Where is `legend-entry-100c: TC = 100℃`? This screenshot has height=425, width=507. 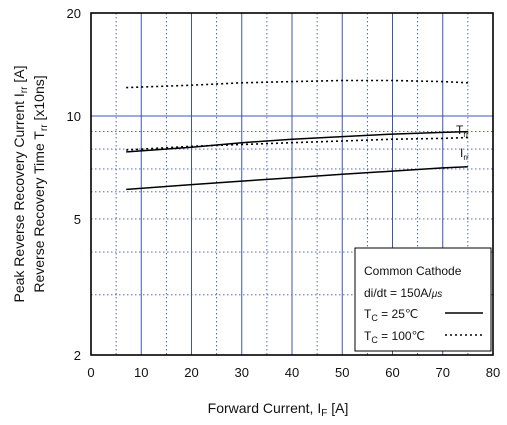 legend-entry-100c: TC = 100℃ is located at coordinates (394, 337).